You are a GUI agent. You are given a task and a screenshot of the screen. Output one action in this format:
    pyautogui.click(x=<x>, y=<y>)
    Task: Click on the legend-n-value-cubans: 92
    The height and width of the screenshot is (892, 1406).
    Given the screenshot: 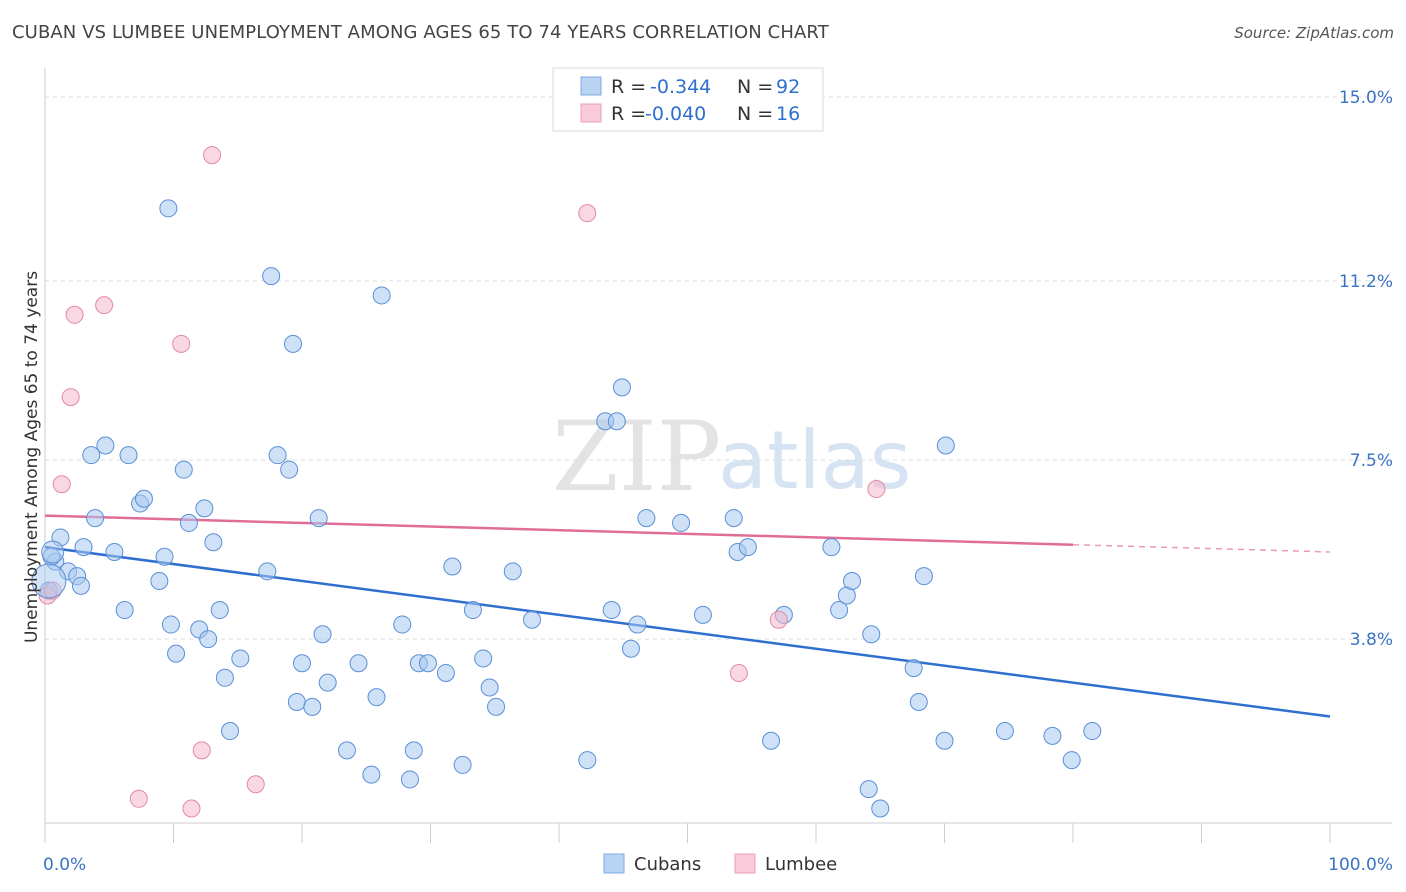 What is the action you would take?
    pyautogui.click(x=788, y=87)
    